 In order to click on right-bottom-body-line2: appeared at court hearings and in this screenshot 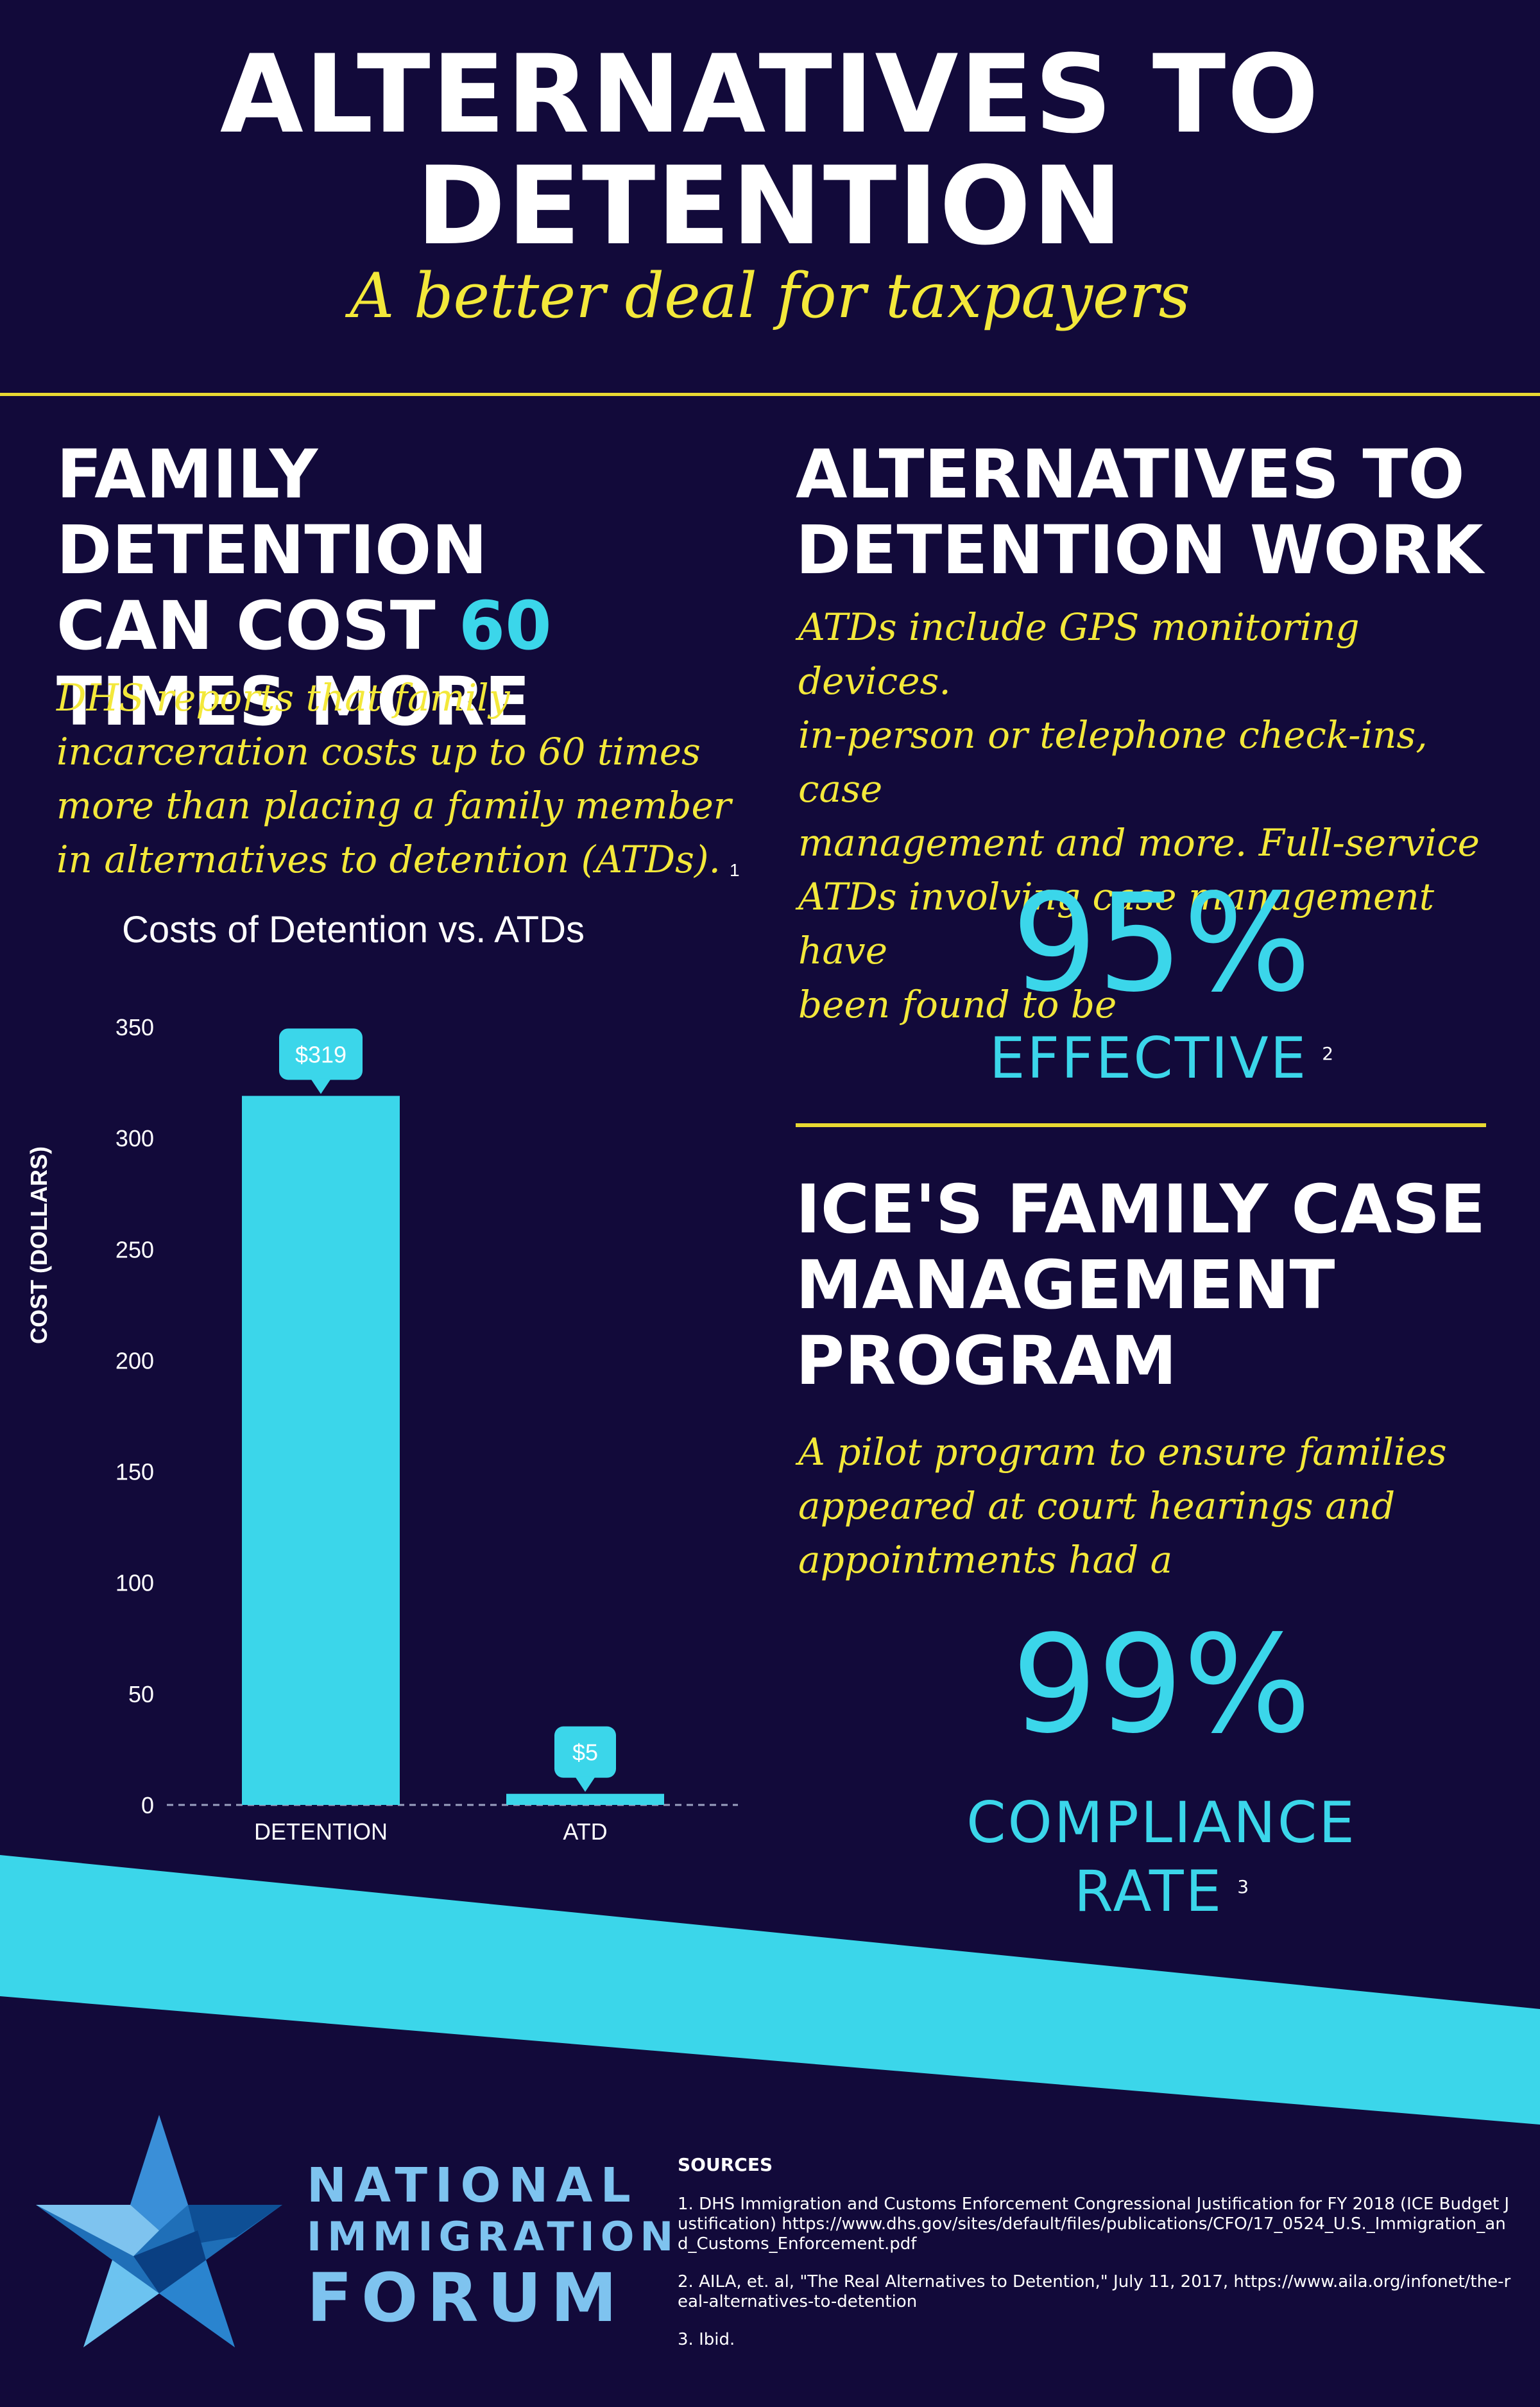, I will do `click(1097, 1506)`.